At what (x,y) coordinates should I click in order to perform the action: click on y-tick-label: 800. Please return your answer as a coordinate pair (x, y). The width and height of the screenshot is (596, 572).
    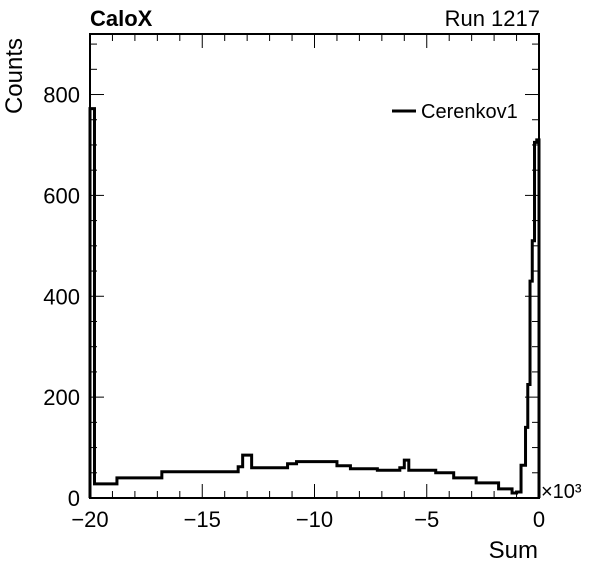
    Looking at the image, I should click on (61, 95).